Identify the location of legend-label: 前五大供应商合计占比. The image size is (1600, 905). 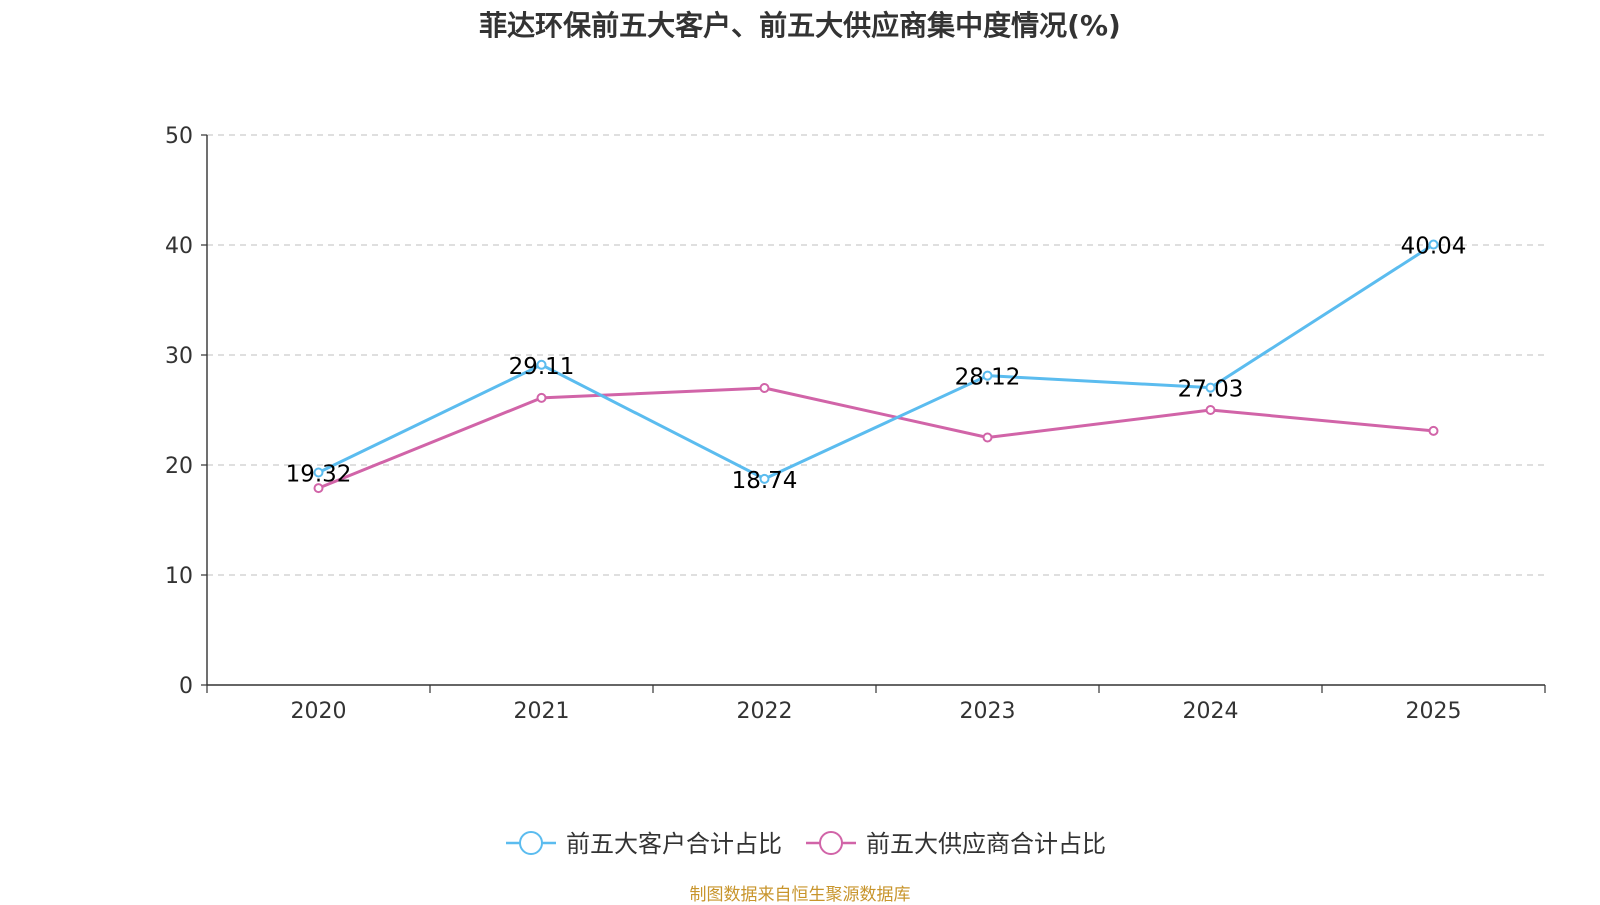
(986, 844).